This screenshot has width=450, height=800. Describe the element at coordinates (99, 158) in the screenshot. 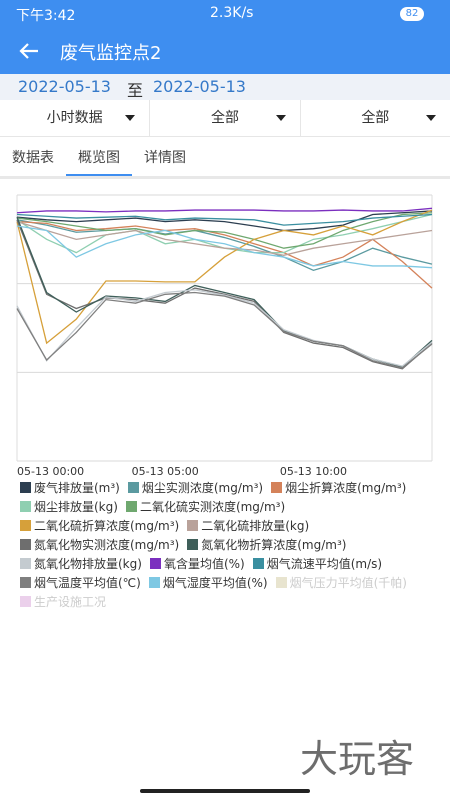

I see `tab: 概览图` at that location.